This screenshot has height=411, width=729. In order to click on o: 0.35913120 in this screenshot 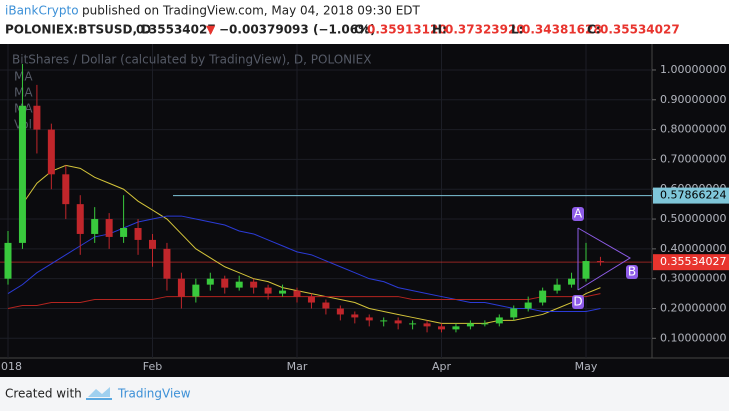, I will do `click(407, 30)`.